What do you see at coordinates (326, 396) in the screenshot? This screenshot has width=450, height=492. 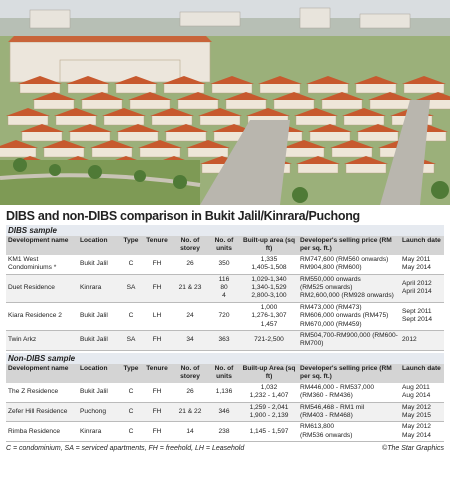 I see `cell-line: (RM360 - RM436)` at bounding box center [326, 396].